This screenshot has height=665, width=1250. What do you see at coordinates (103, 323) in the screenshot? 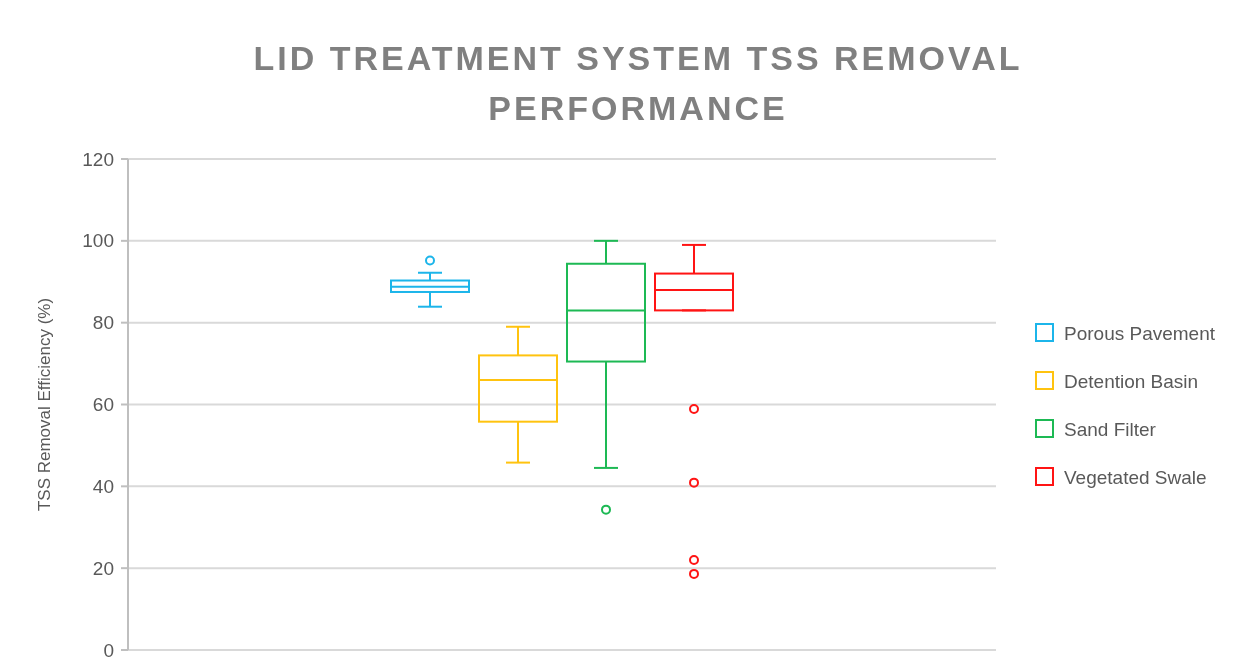
I see `y-tick-label: 80` at bounding box center [103, 323].